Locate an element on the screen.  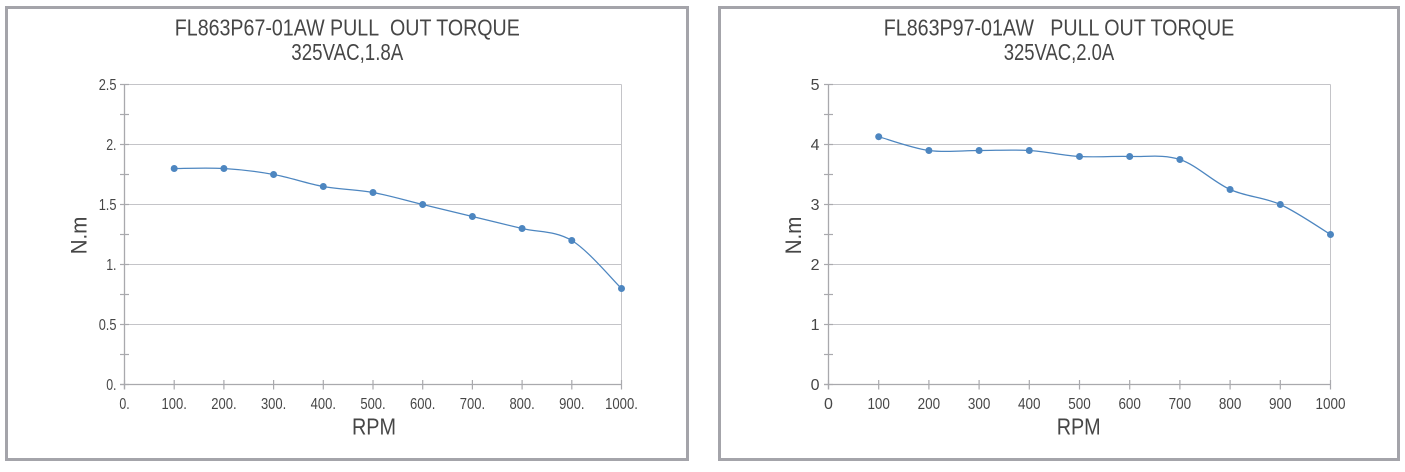
svg-text: 0.5 is located at coordinates (108, 325).